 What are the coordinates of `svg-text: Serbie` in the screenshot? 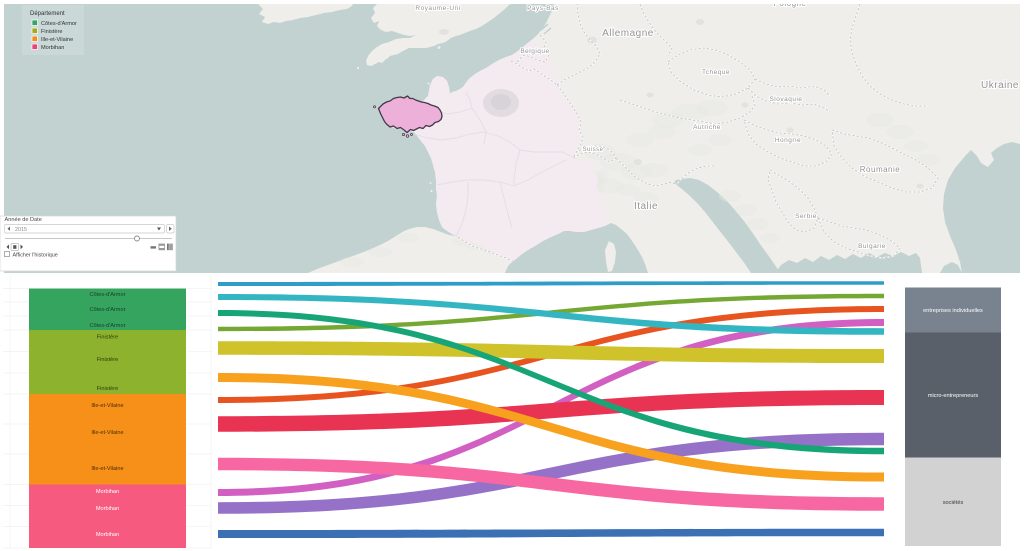 It's located at (806, 216).